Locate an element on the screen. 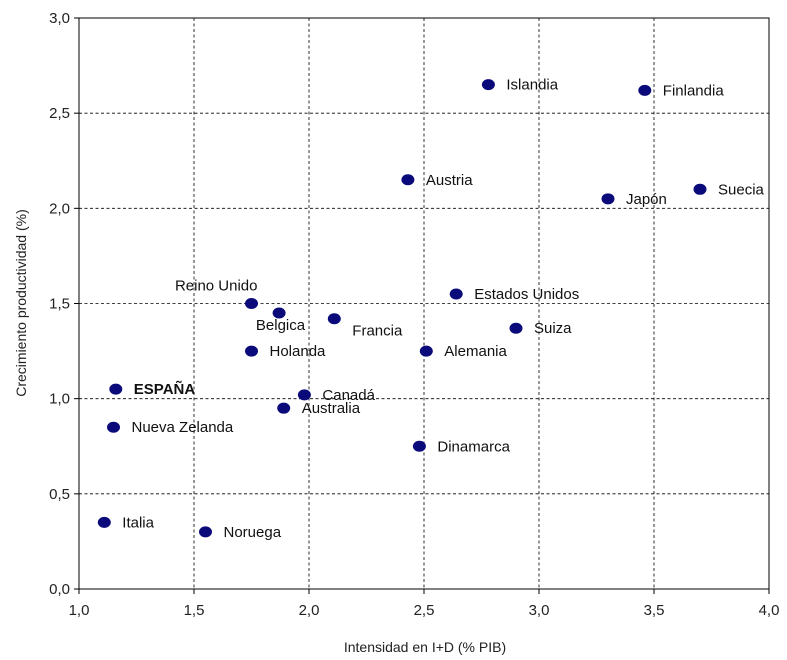 The width and height of the screenshot is (787, 660). x-tick-label: 3,0 is located at coordinates (539, 610).